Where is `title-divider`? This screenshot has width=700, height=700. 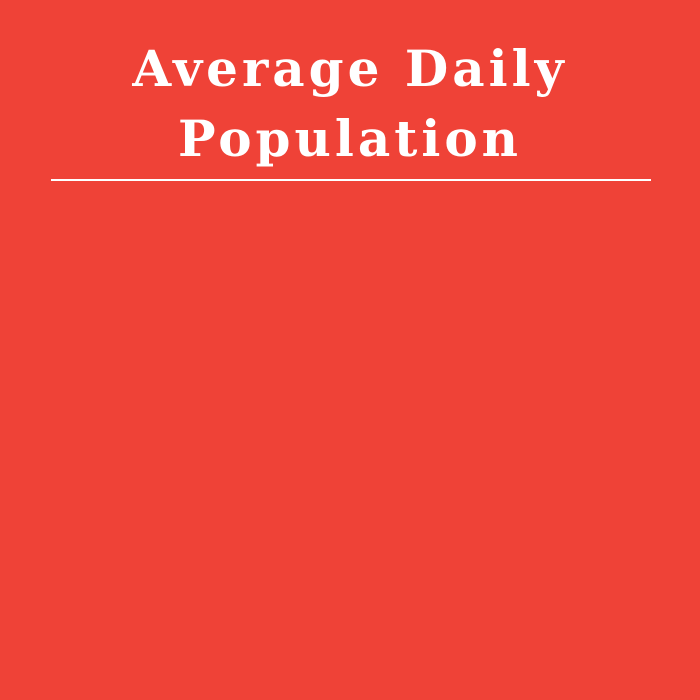 title-divider is located at coordinates (351, 180).